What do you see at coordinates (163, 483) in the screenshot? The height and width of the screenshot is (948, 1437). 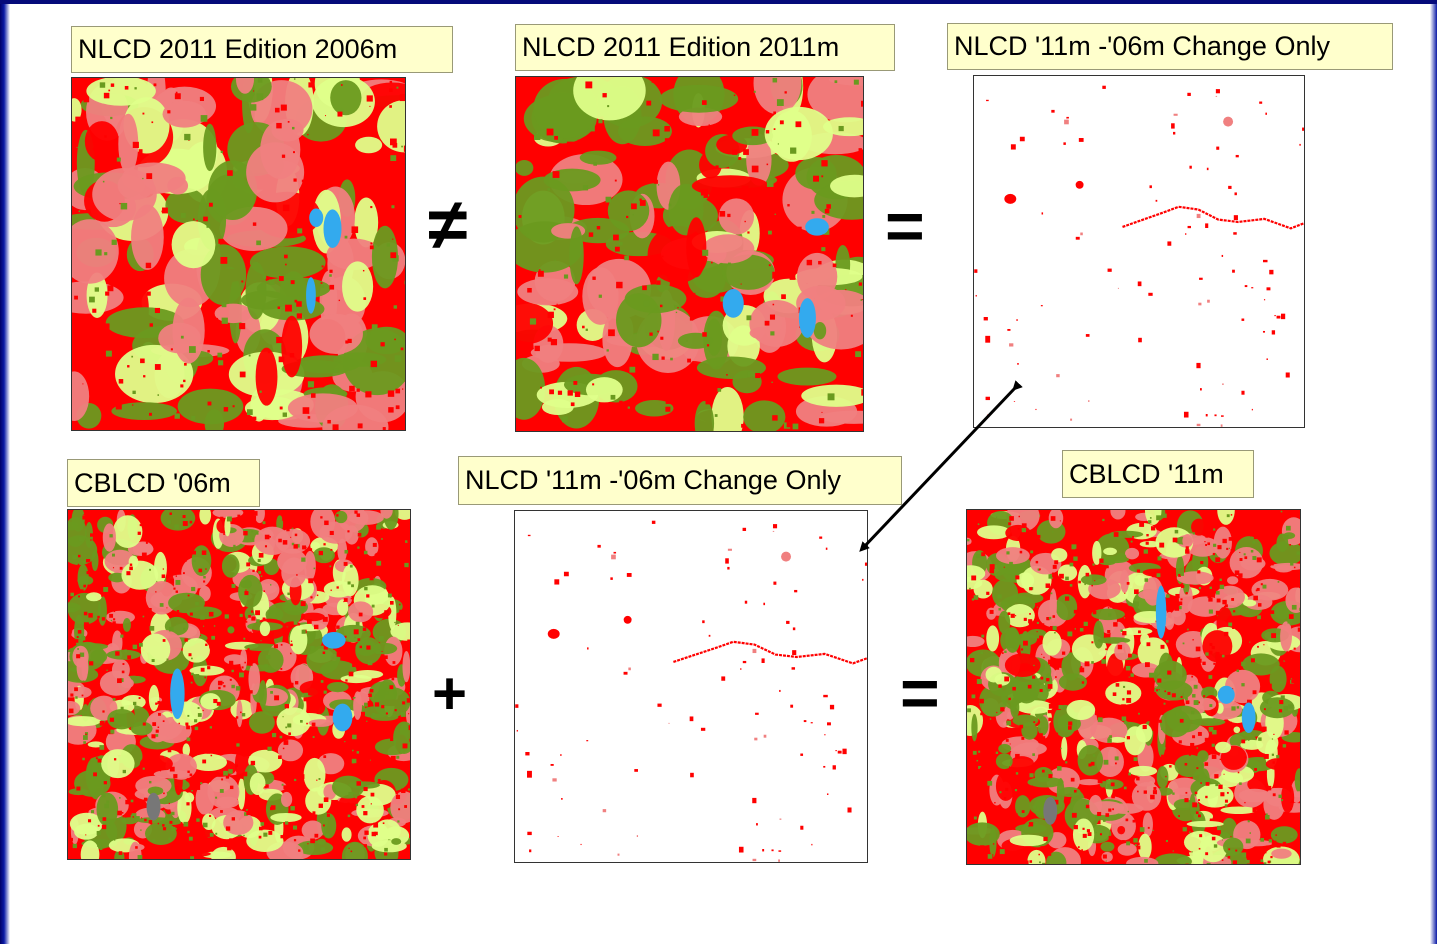 I see `label-cblcd-06m: CBLCD '06m` at bounding box center [163, 483].